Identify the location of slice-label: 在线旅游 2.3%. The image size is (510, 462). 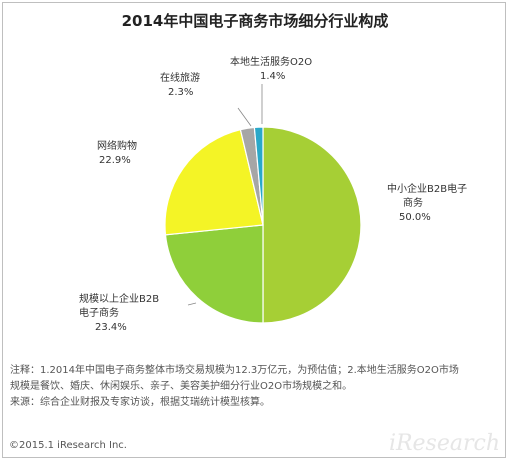
(180, 86).